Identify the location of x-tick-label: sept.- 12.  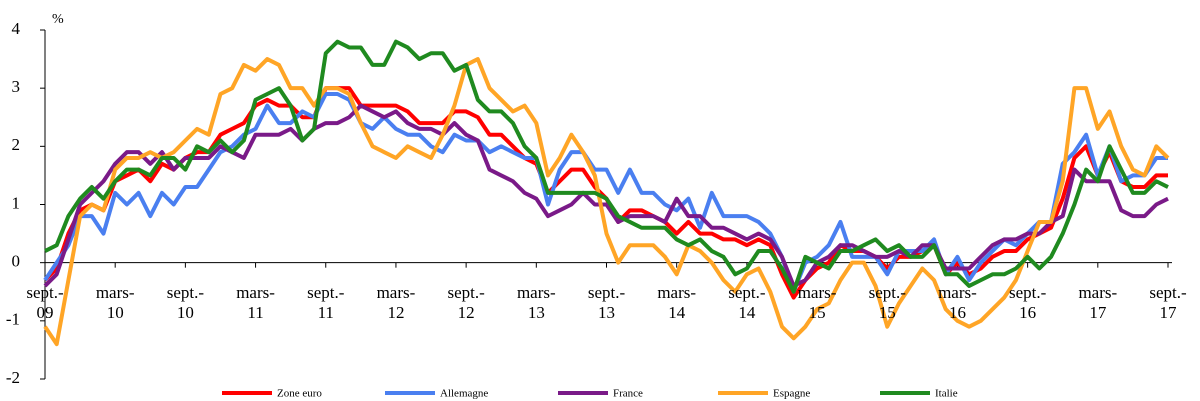
(466, 302).